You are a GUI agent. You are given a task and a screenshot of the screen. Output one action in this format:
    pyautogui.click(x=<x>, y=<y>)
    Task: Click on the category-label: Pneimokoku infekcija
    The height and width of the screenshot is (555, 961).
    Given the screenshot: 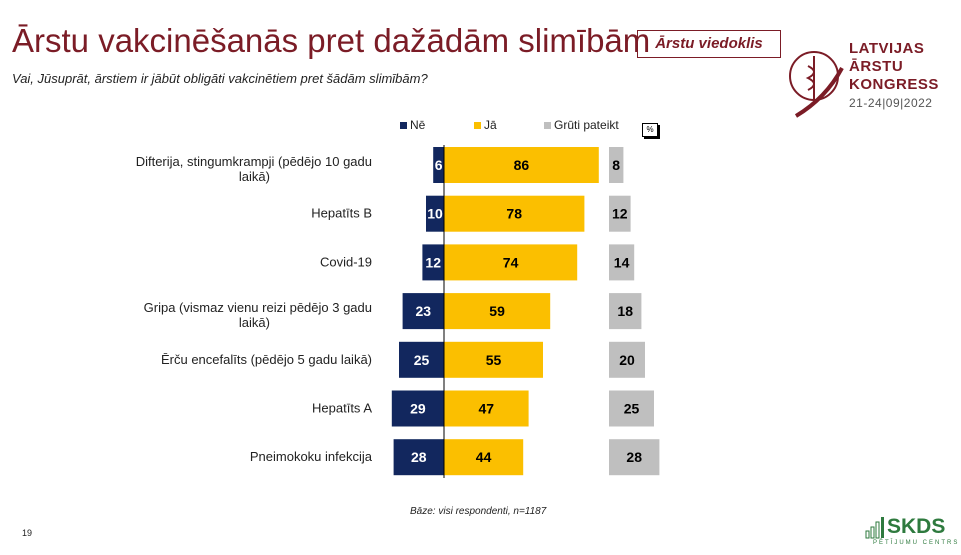 What is the action you would take?
    pyautogui.click(x=311, y=456)
    